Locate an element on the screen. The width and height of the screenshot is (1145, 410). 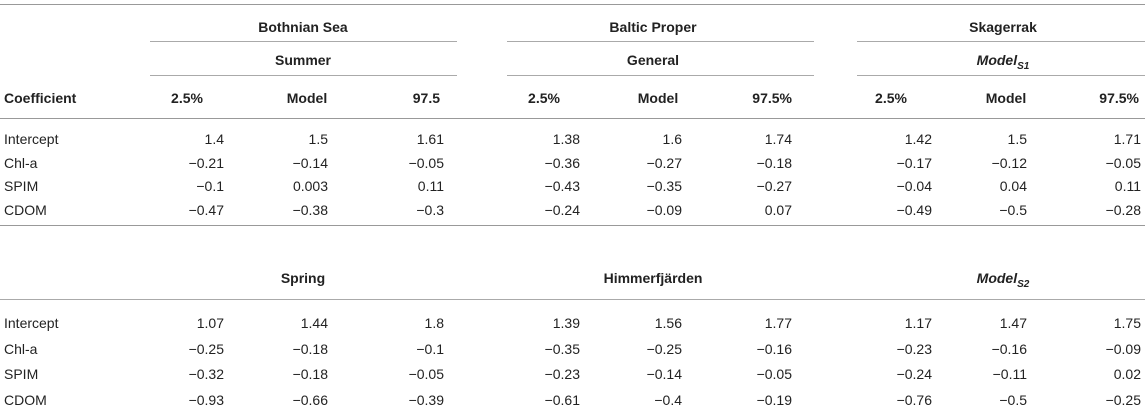
table-cell: −0.38 is located at coordinates (310, 209).